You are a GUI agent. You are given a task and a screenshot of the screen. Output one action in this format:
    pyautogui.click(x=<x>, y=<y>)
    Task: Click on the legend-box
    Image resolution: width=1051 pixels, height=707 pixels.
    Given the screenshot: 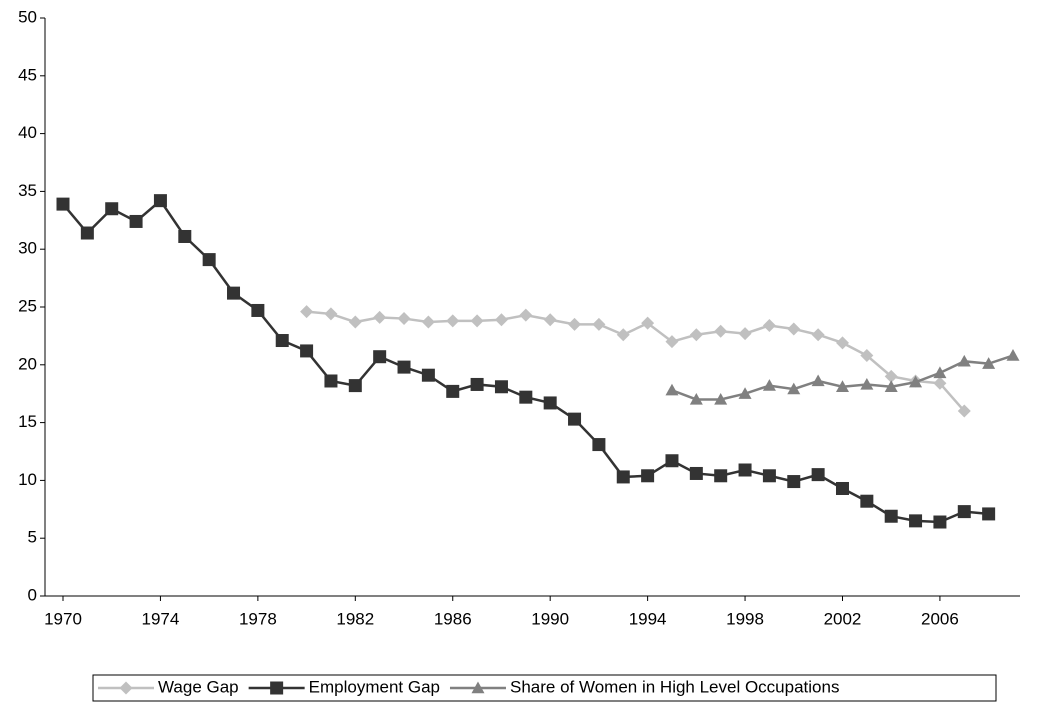 What is the action you would take?
    pyautogui.click(x=544, y=688)
    